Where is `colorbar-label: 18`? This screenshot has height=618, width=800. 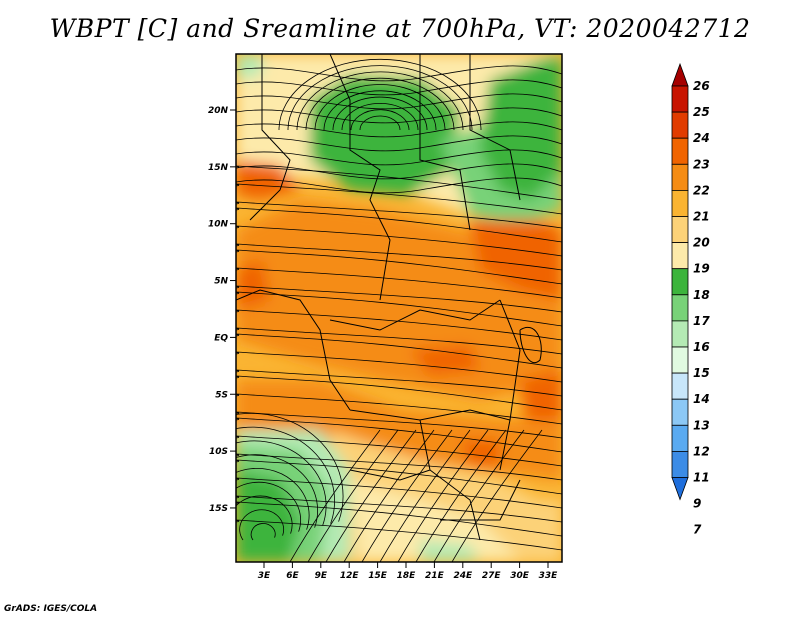 colorbar-label: 18 is located at coordinates (701, 295).